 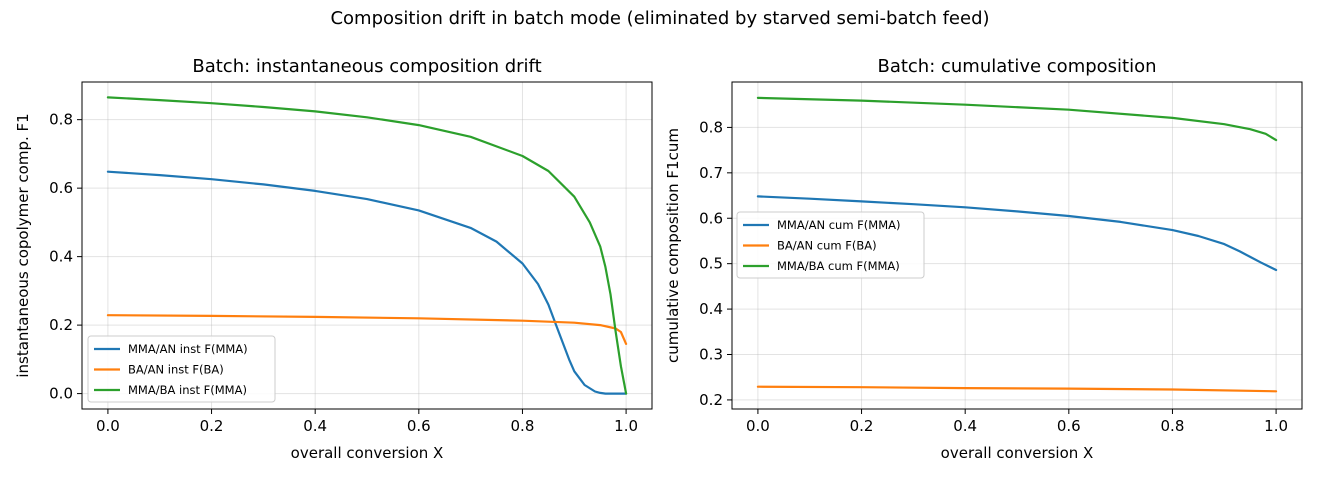 I want to click on y-tick-label: 0.5, so click(x=711, y=264).